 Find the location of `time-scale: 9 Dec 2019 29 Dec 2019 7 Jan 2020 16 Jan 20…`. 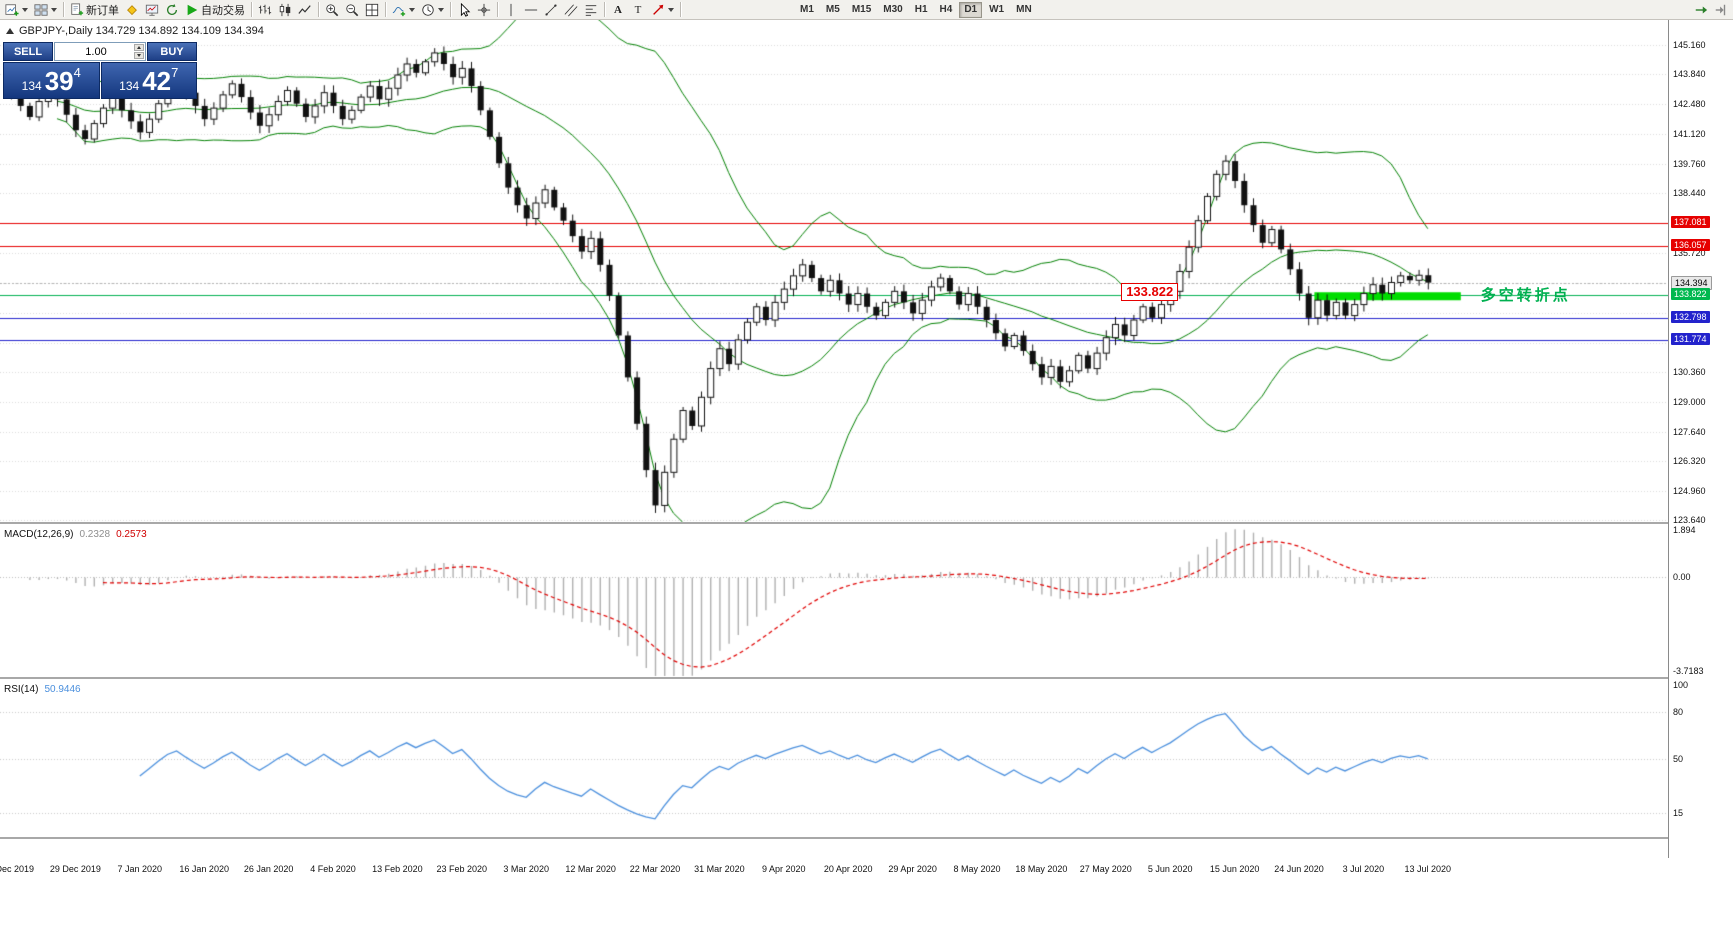

time-scale: 9 Dec 2019 29 Dec 2019 7 Jan 2020 16 Jan 20… is located at coordinates (834, 870).